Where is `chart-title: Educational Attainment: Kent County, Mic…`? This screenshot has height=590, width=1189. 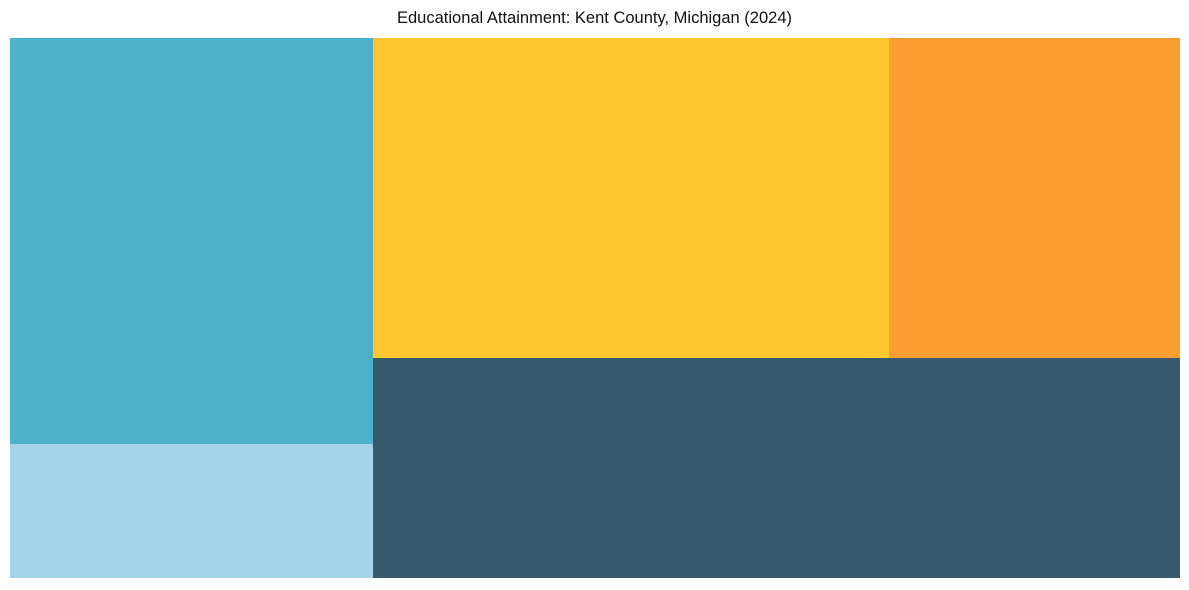
chart-title: Educational Attainment: Kent County, Mic… is located at coordinates (594, 18).